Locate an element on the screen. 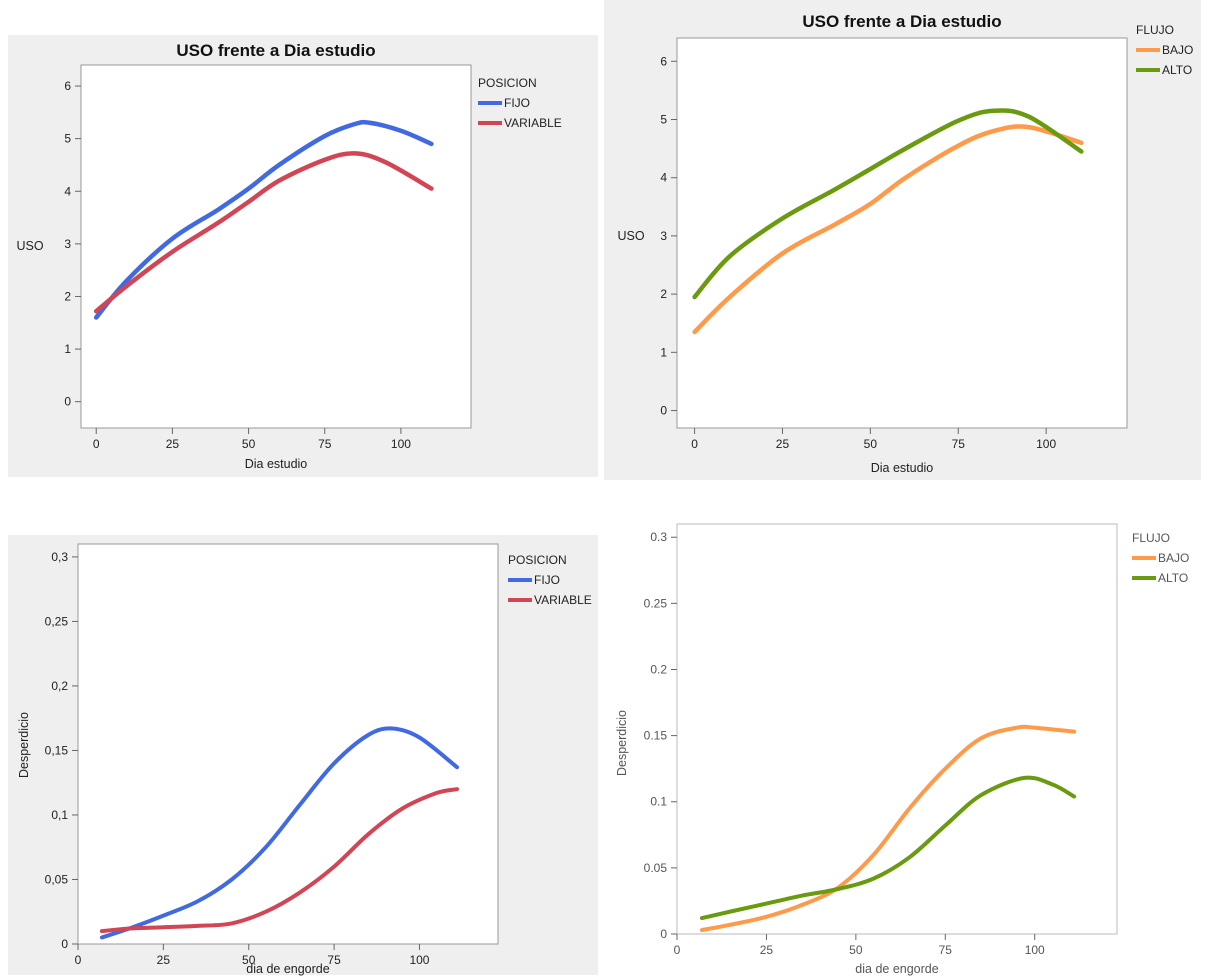 Image resolution: width=1209 pixels, height=978 pixels. y-tick-label: 0,15 is located at coordinates (57, 750).